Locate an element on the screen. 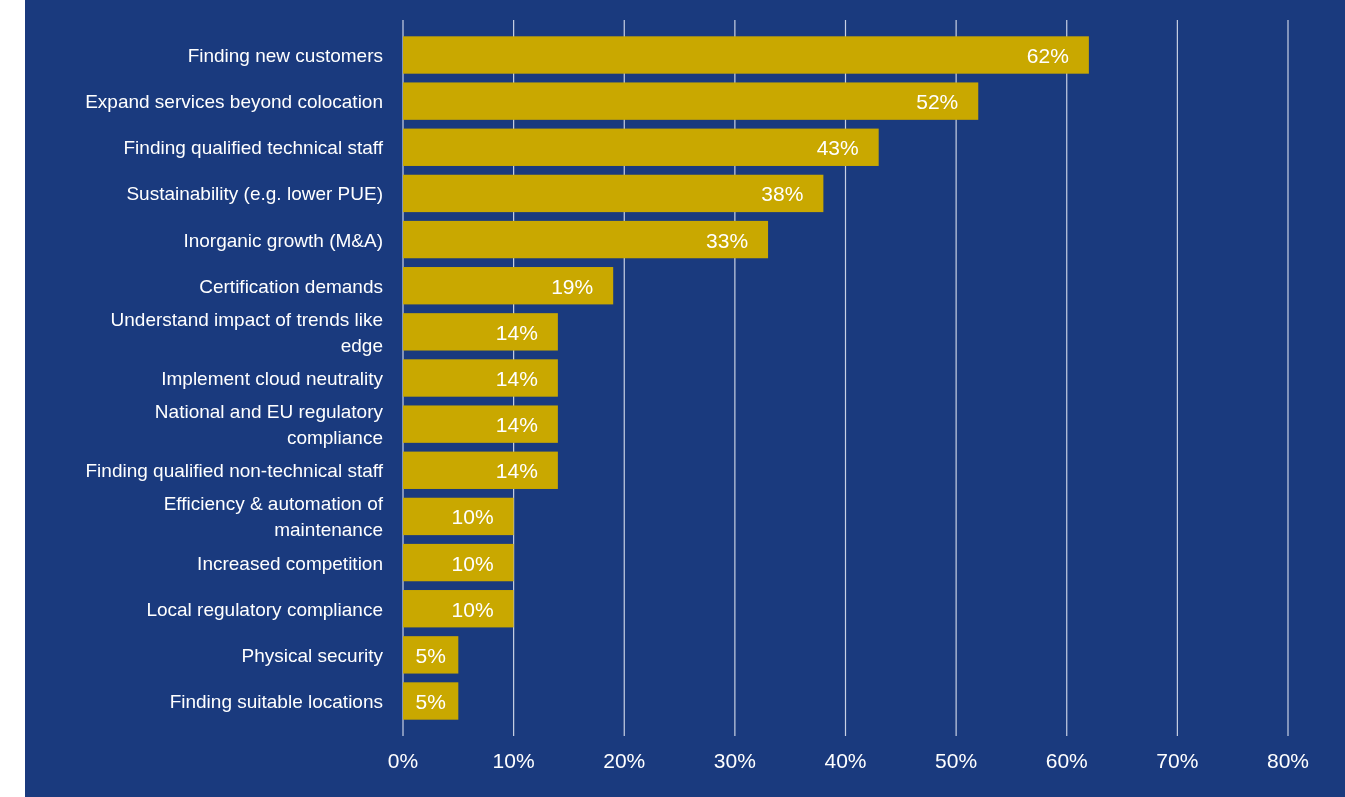 The height and width of the screenshot is (797, 1345). data-label: 62% is located at coordinates (1047, 55).